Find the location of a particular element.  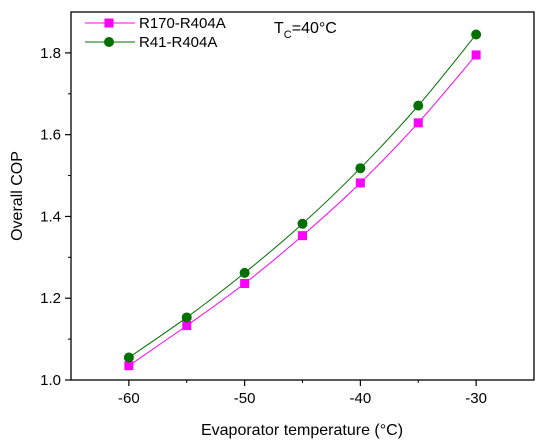

x-tick-label: -60 is located at coordinates (129, 398).